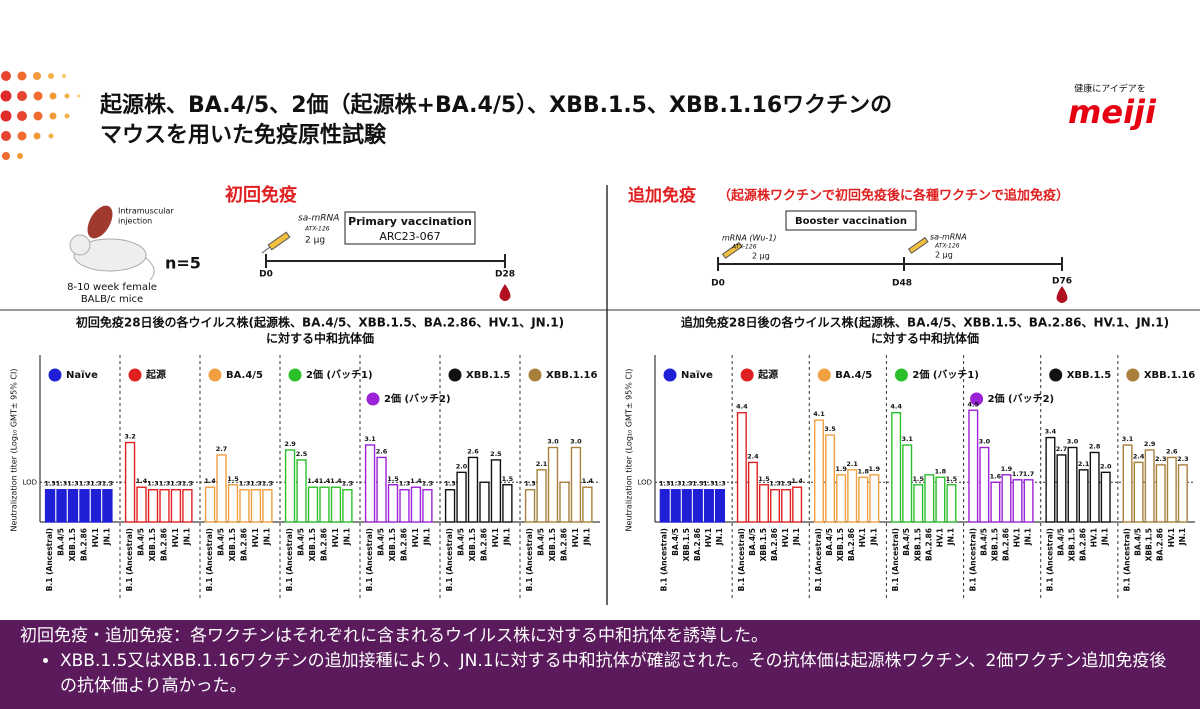 The image size is (1200, 709). I want to click on legend-label: BA.4/5, so click(244, 375).